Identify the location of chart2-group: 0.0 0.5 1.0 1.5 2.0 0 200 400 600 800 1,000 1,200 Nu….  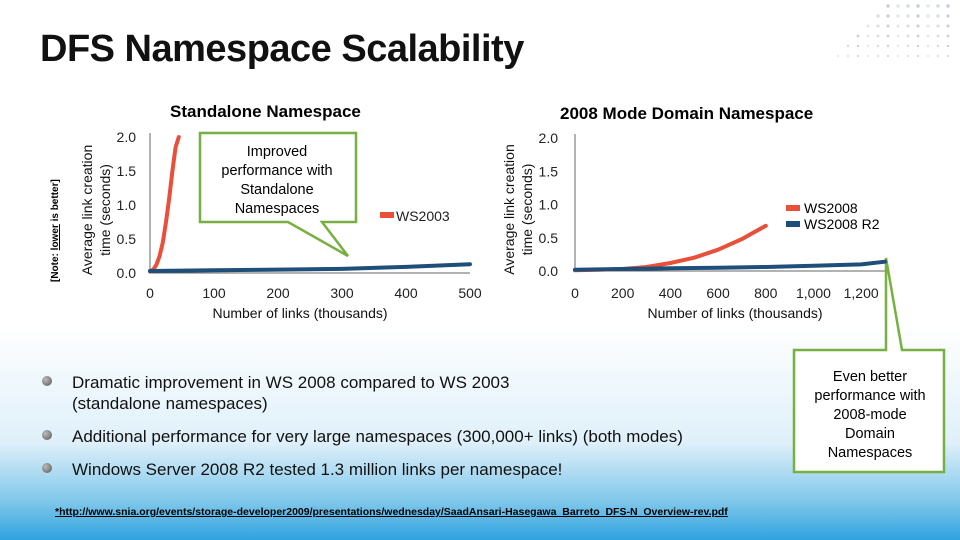
(694, 225).